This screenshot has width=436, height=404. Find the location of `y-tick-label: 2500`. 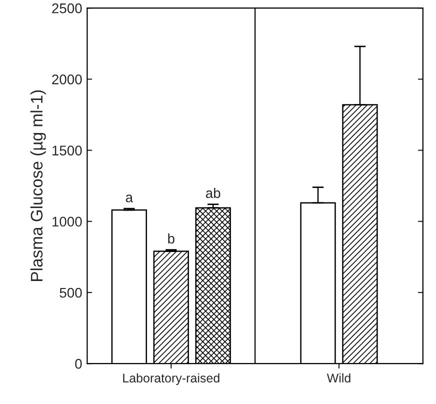

y-tick-label: 2500 is located at coordinates (67, 8).